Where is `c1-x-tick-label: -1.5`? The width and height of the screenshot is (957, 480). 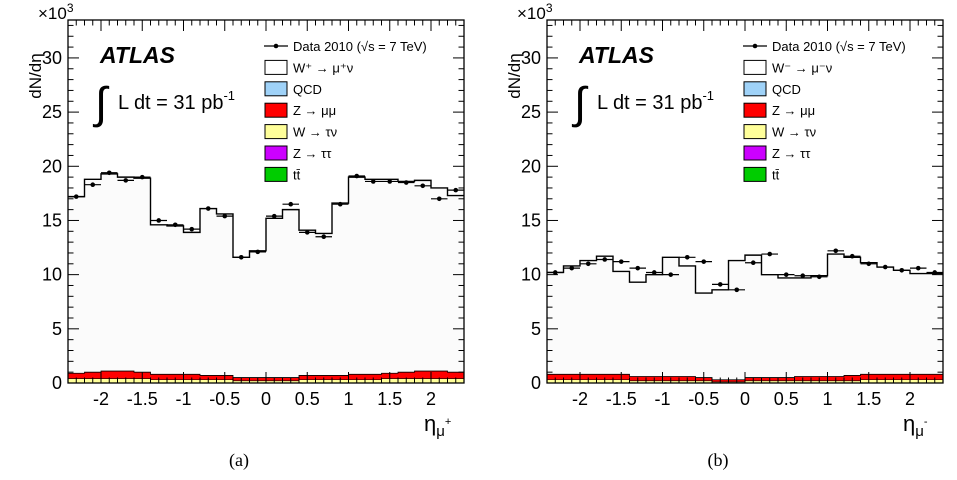 c1-x-tick-label: -1.5 is located at coordinates (621, 399).